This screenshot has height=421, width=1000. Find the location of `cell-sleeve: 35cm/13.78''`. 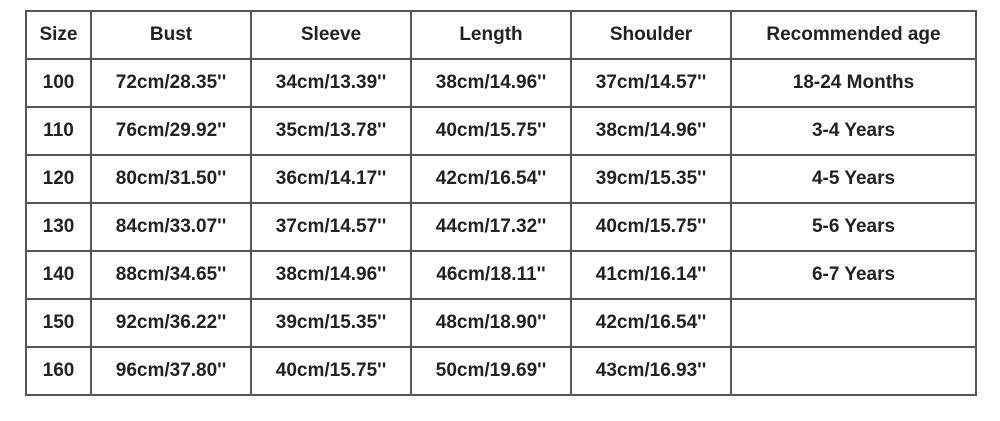

cell-sleeve: 35cm/13.78'' is located at coordinates (331, 131).